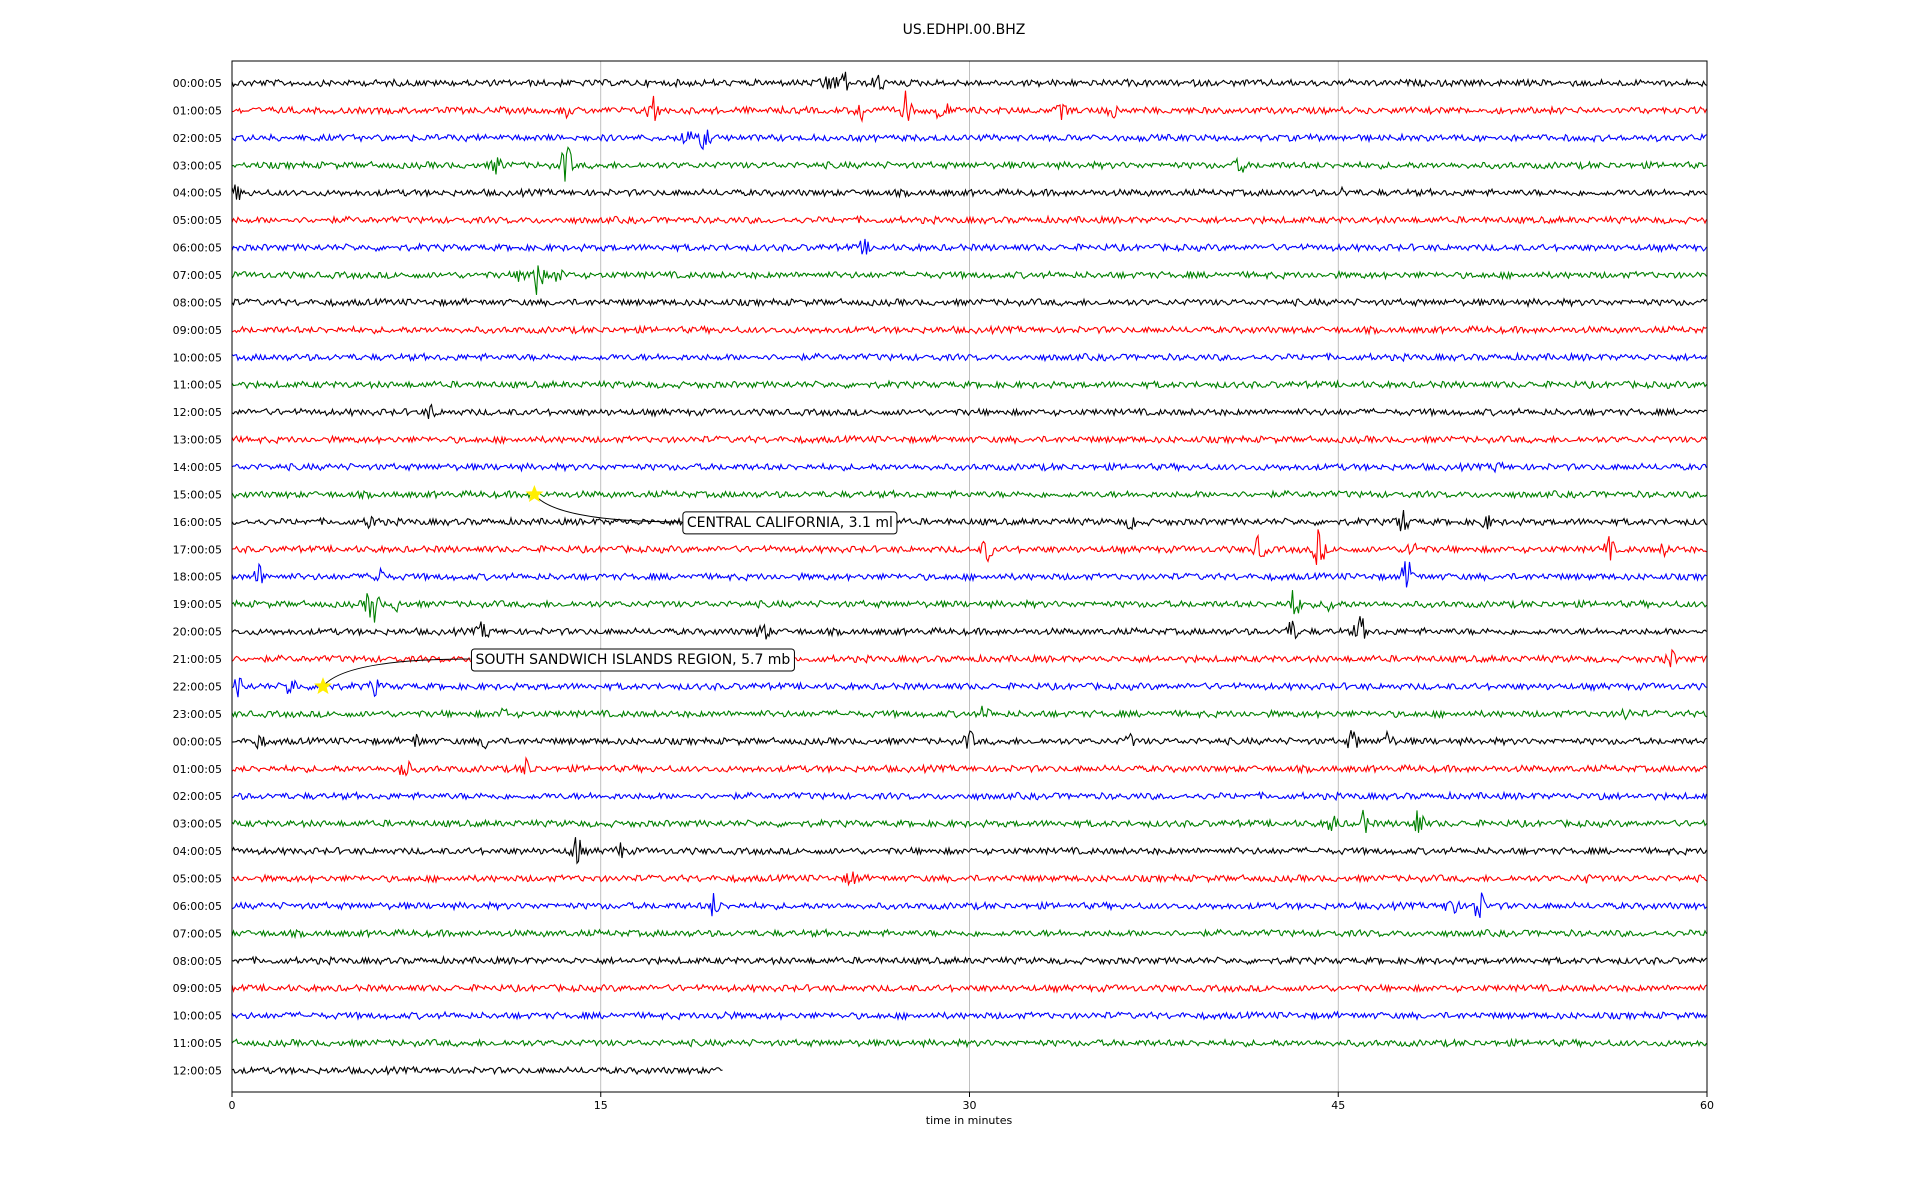  I want to click on row-time-label: 17:00:05, so click(197, 549).